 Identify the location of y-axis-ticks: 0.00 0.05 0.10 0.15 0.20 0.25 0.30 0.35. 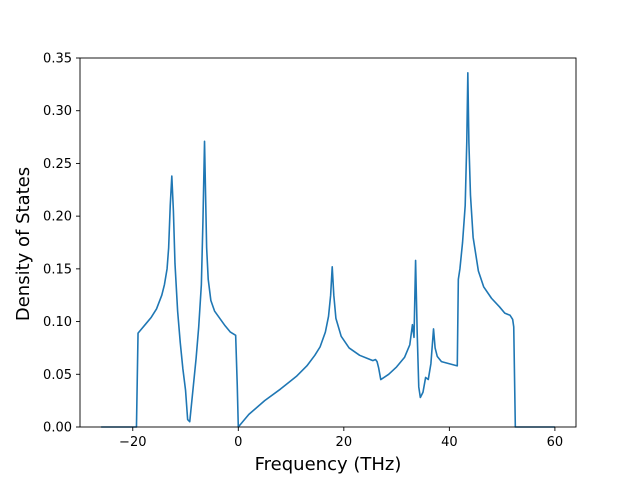
(61, 244).